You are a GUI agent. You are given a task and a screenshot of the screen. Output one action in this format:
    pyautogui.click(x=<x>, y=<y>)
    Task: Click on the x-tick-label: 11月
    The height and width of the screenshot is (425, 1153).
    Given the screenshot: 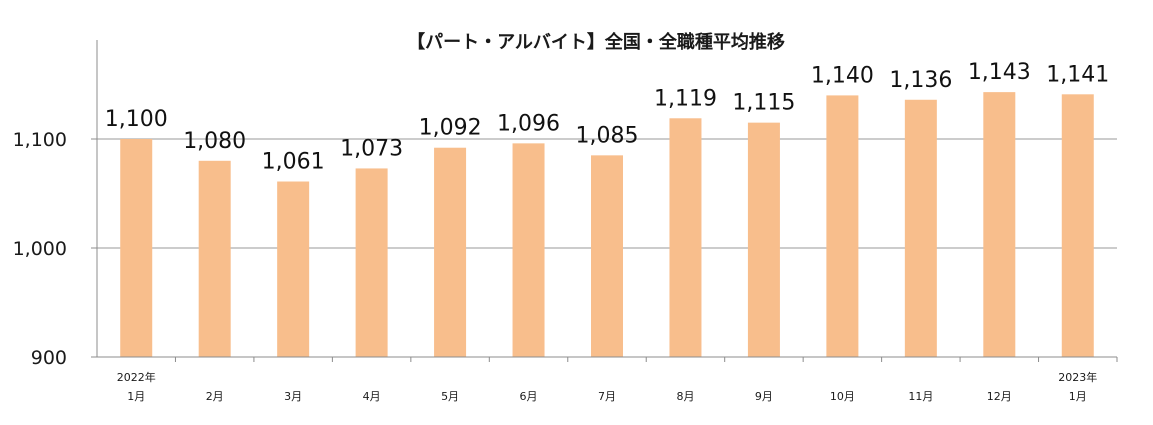 What is the action you would take?
    pyautogui.click(x=920, y=396)
    